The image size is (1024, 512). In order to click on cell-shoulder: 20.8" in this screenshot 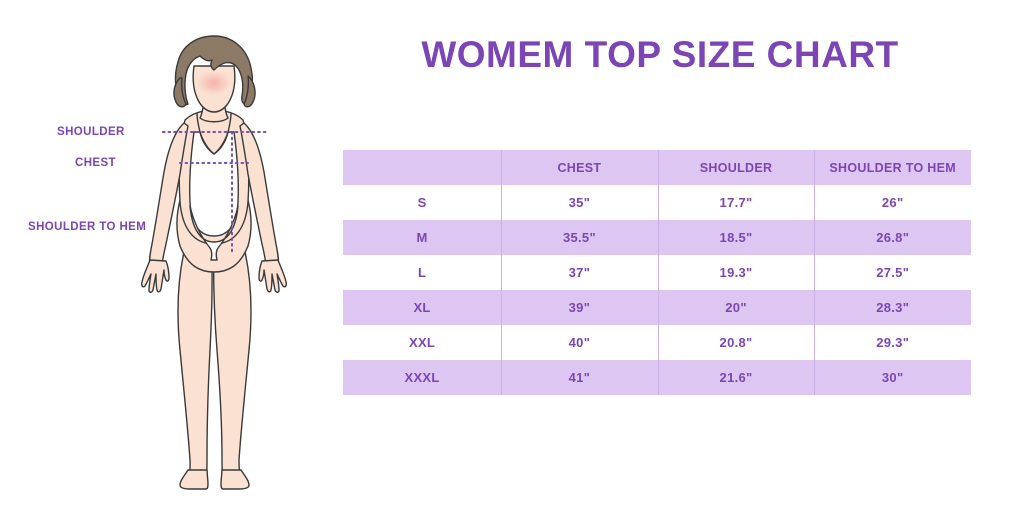, I will do `click(736, 342)`.